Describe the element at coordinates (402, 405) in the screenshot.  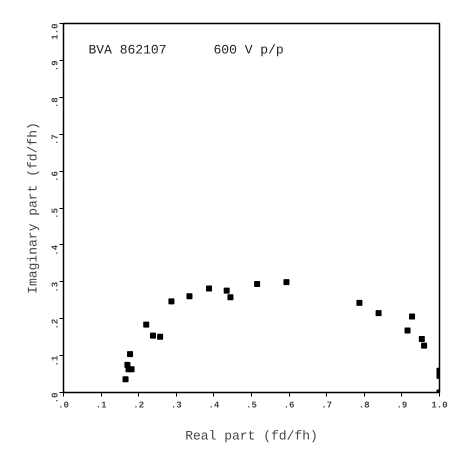
I see `x-tick-label: .9` at that location.